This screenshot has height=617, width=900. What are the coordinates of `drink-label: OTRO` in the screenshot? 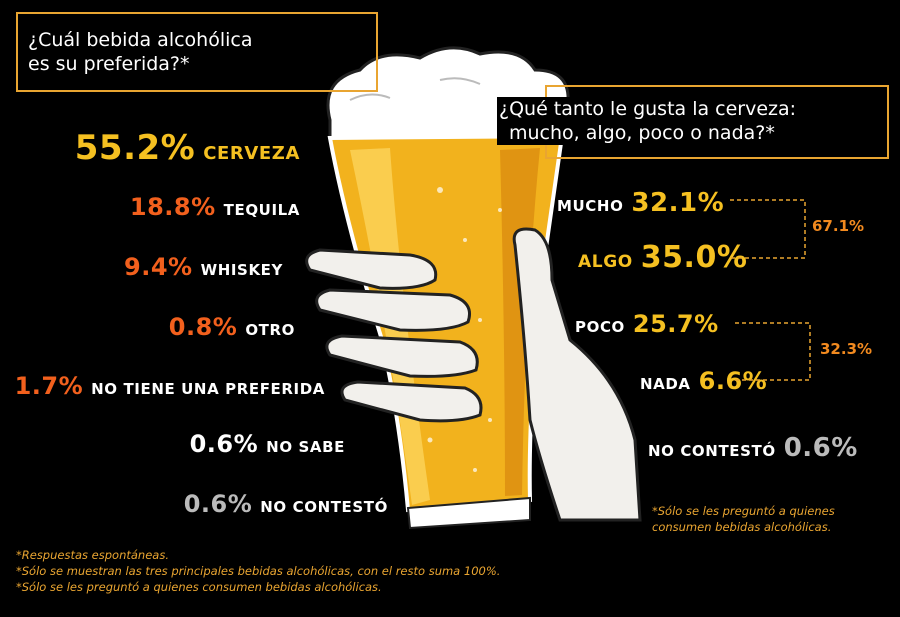 It's located at (270, 330).